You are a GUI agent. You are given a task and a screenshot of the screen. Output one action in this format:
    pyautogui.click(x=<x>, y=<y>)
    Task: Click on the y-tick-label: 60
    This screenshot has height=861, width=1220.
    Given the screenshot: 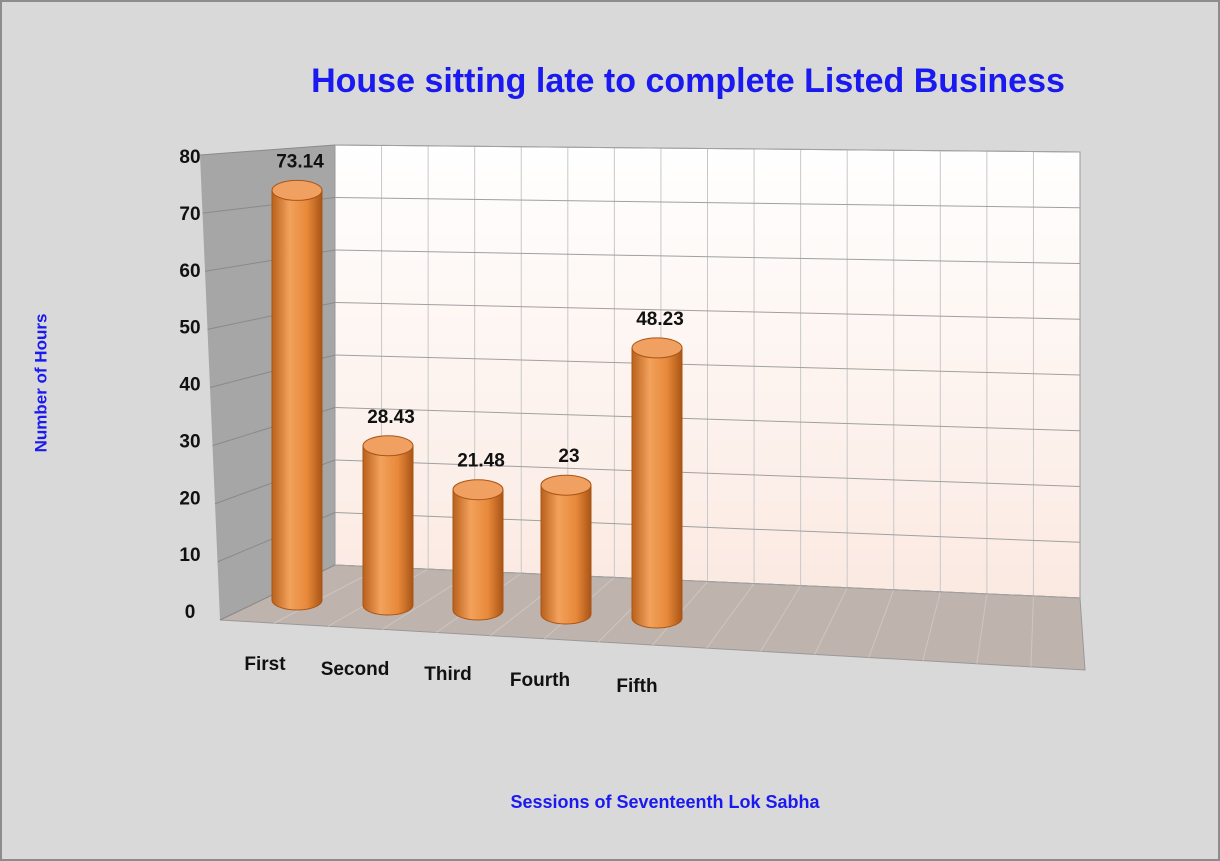 What is the action you would take?
    pyautogui.click(x=189, y=271)
    